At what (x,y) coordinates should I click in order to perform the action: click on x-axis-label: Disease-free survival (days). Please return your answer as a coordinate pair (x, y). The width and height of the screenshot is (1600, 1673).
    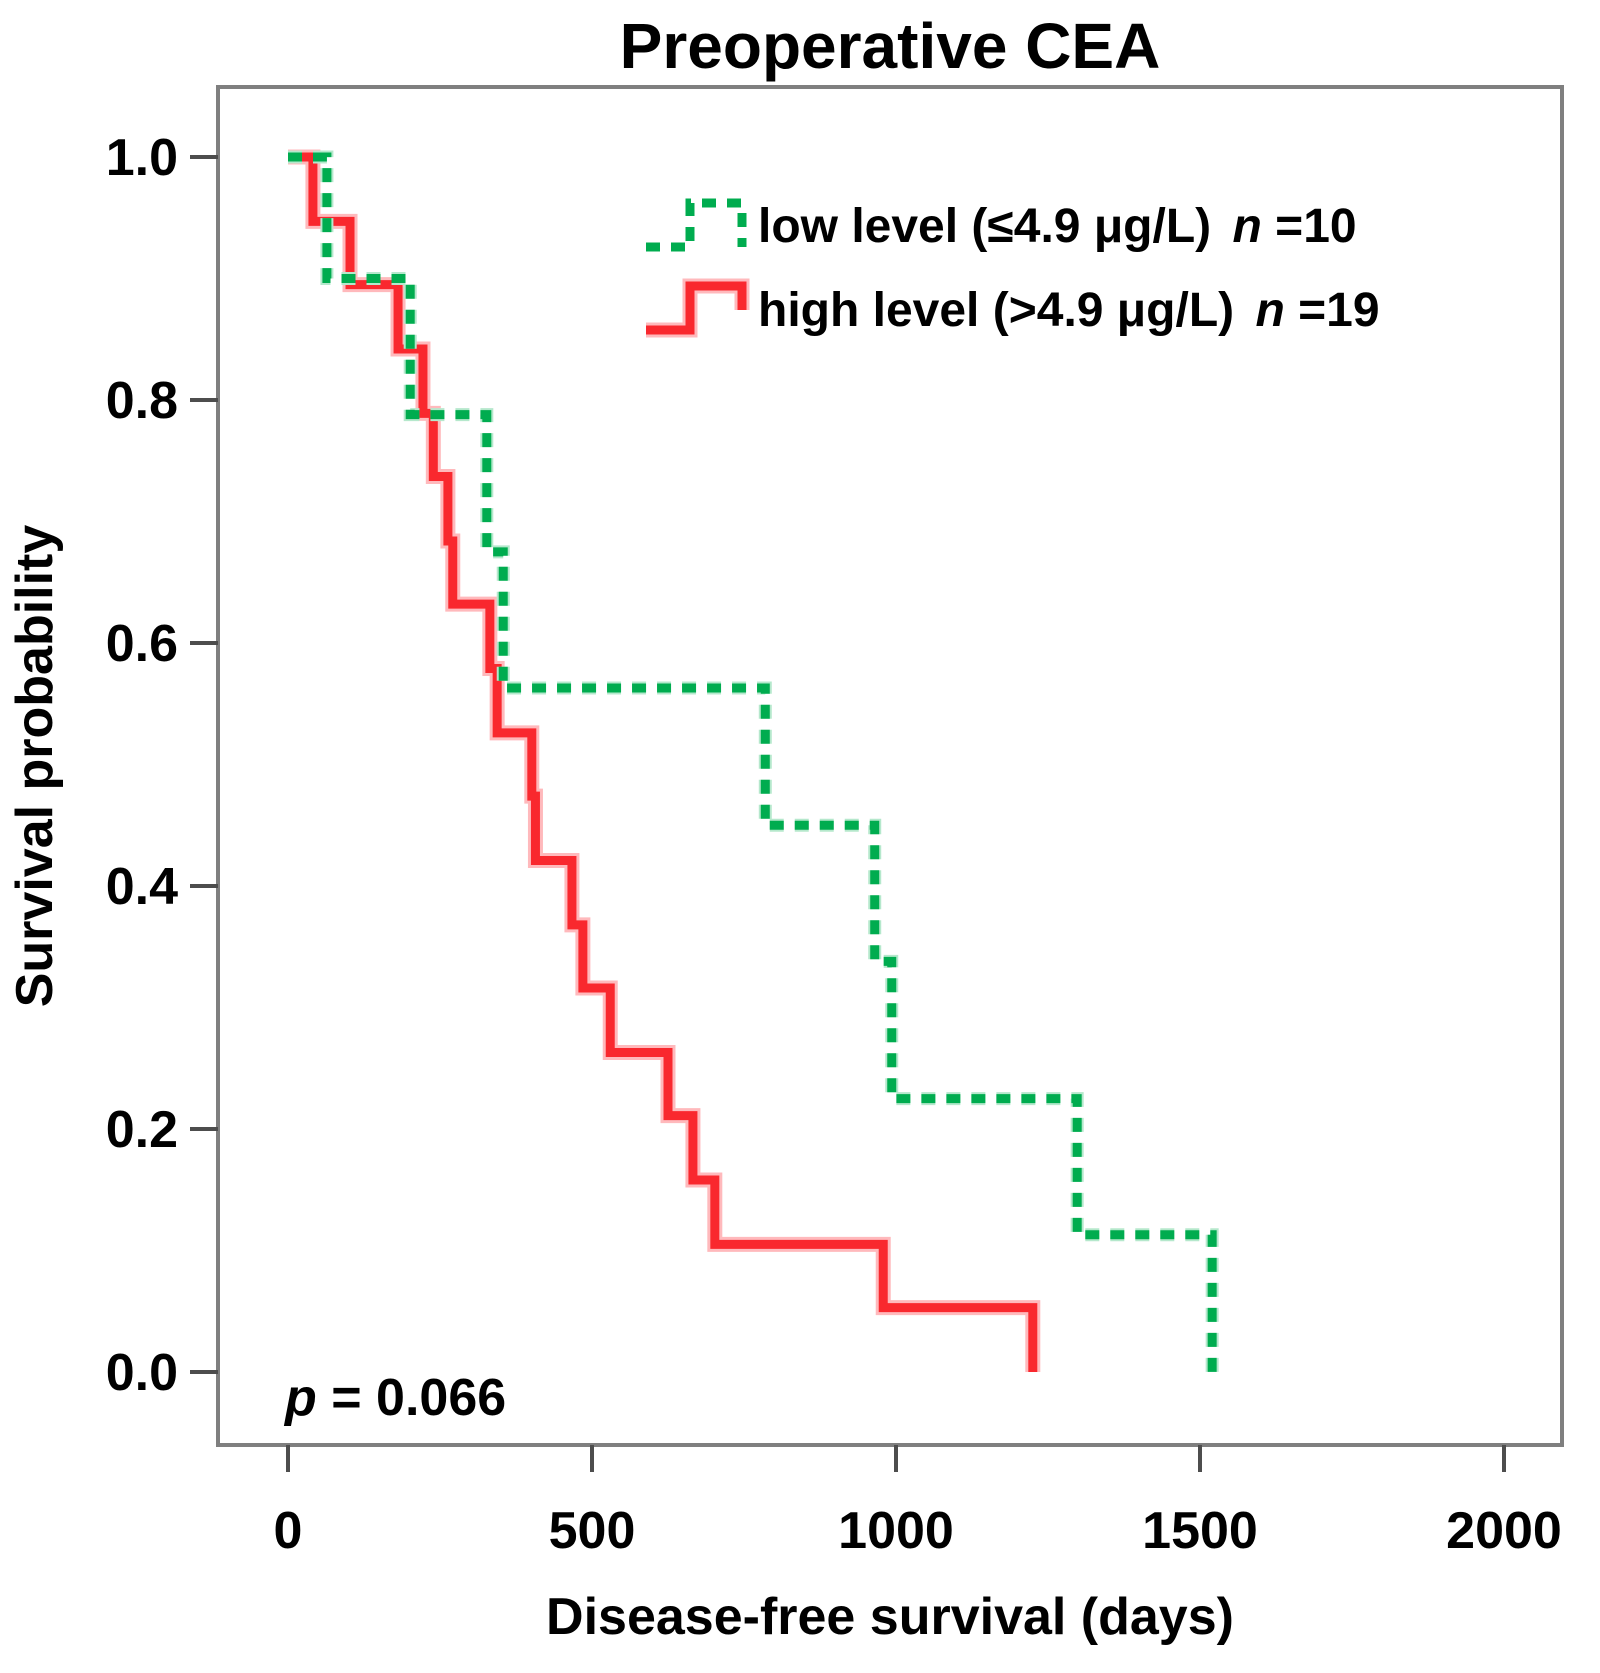
    Looking at the image, I should click on (890, 1617).